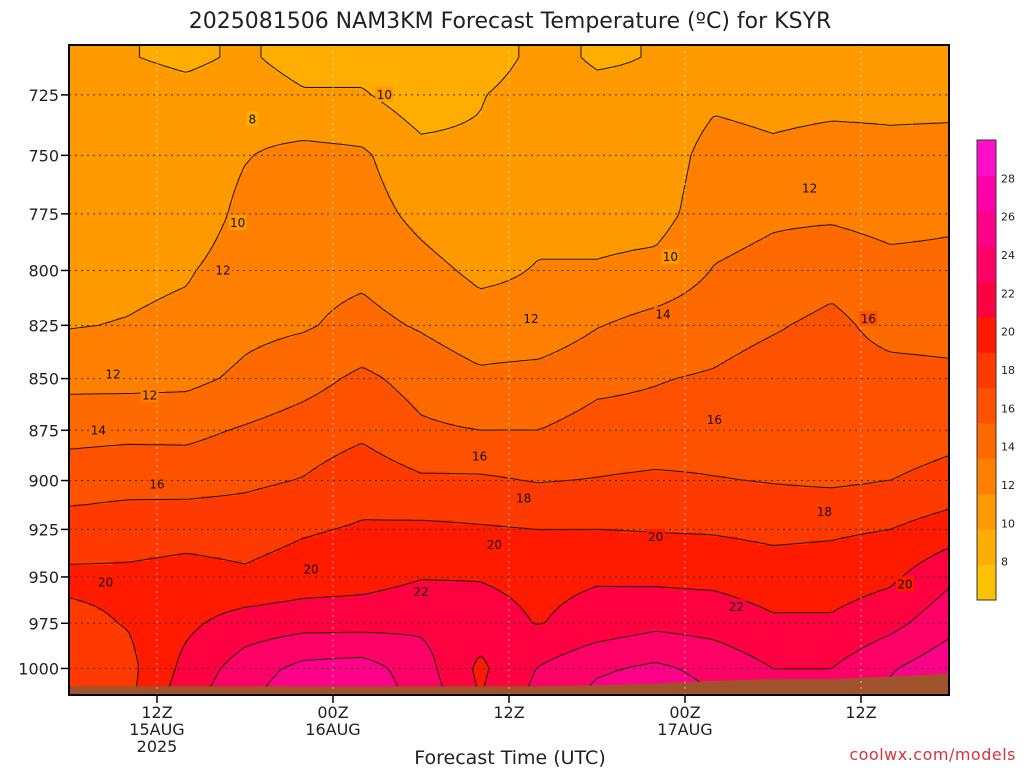  What do you see at coordinates (43, 623) in the screenshot?
I see `y-tick-label: 975` at bounding box center [43, 623].